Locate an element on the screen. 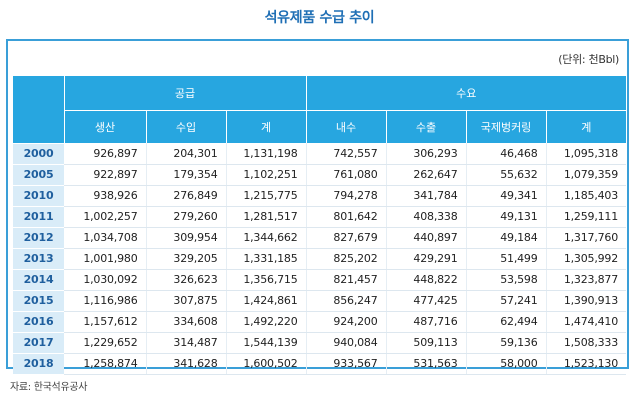 The width and height of the screenshot is (639, 404). value-cell: 1,116,986 is located at coordinates (105, 301).